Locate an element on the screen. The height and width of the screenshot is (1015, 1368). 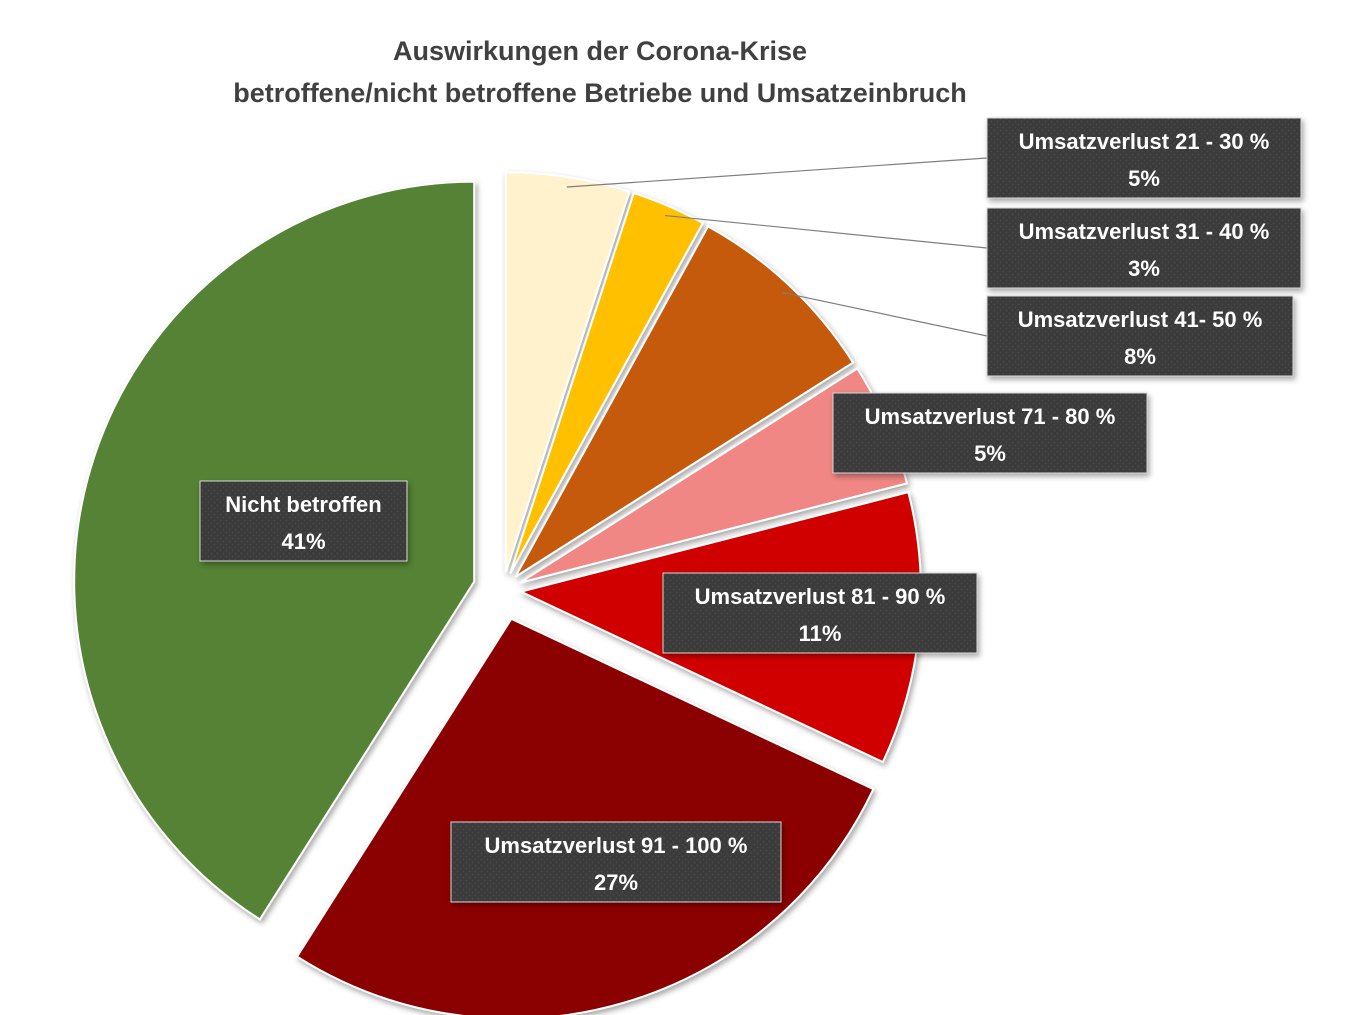
data-label-2: Umsatzverlust 31 - 40 % 3% is located at coordinates (1144, 248).